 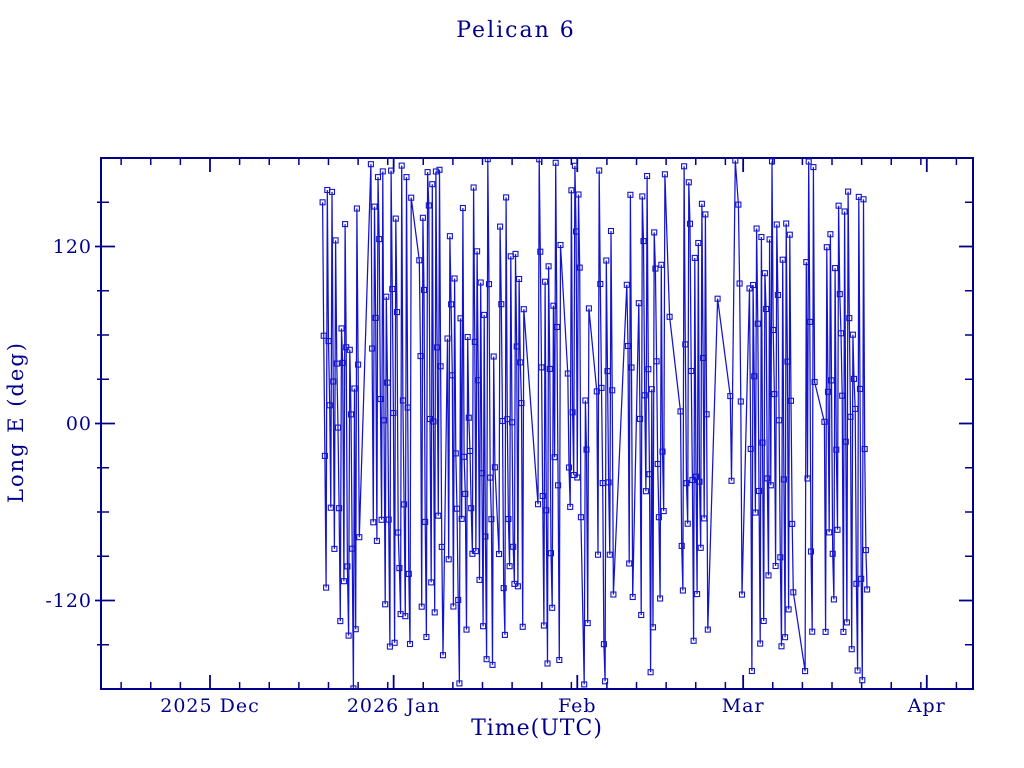 I want to click on x-tick-label: 2025 Dec, so click(x=210, y=706).